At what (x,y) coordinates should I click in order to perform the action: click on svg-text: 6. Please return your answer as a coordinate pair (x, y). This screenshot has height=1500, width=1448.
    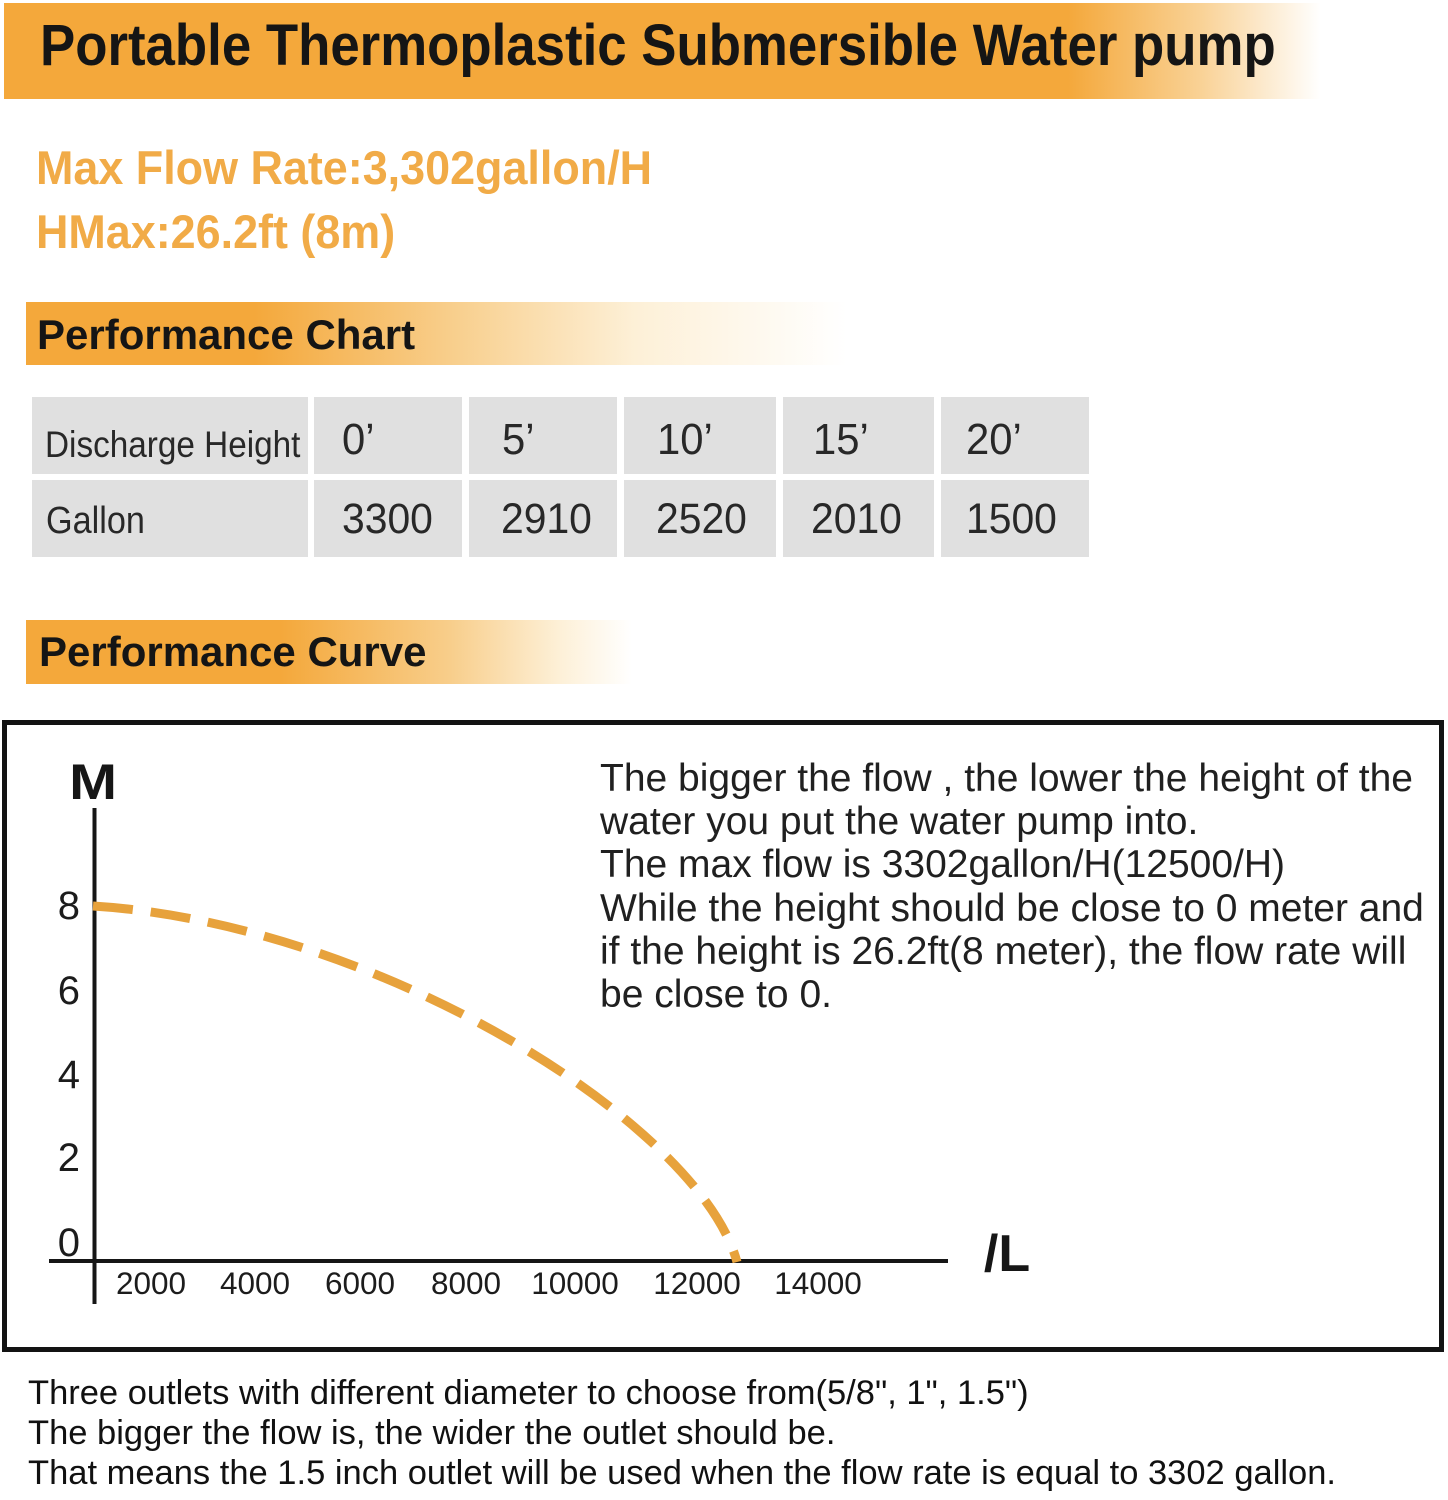
    Looking at the image, I should click on (69, 991).